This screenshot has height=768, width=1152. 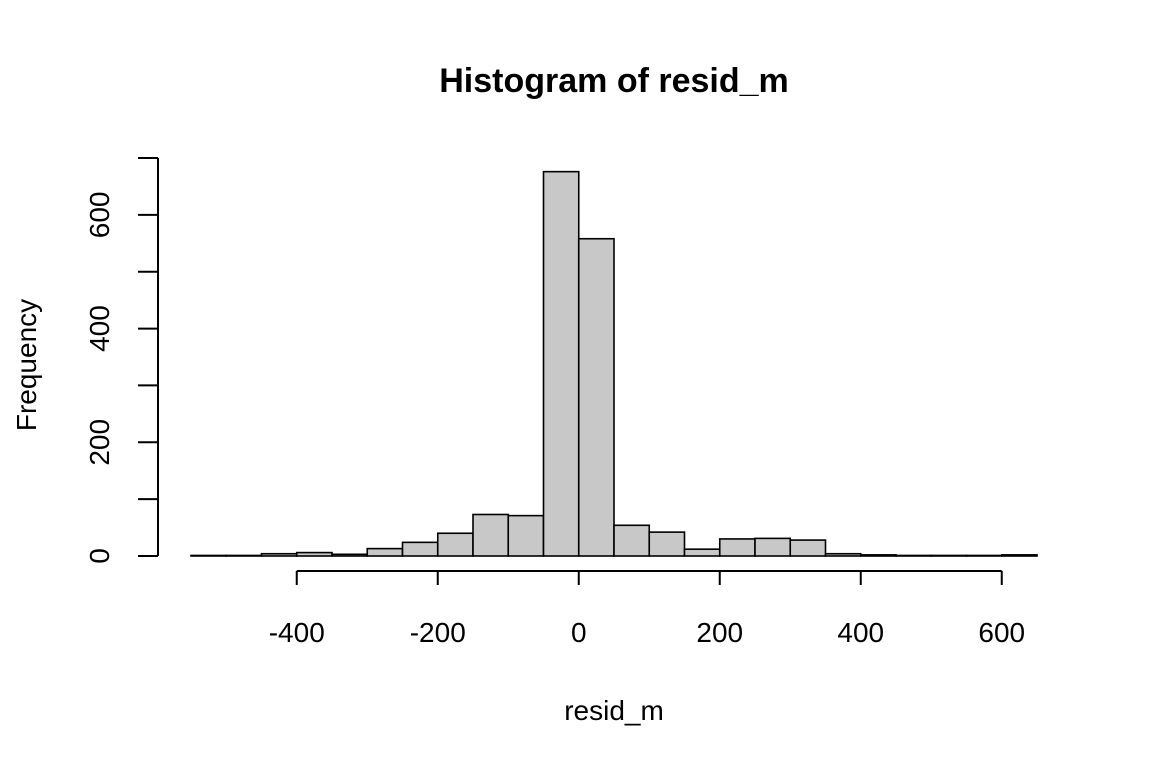 I want to click on x-tick-label: 600, so click(x=1001, y=632).